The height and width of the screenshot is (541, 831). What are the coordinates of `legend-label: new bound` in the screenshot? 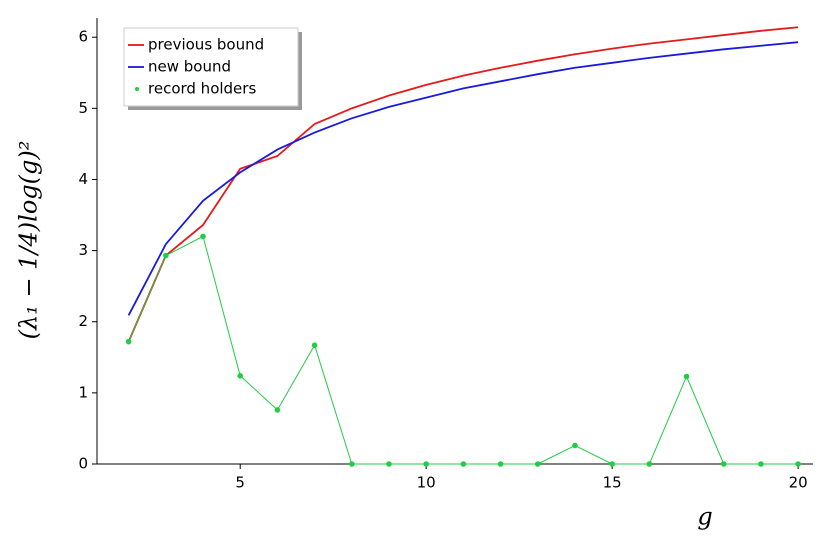 It's located at (189, 67).